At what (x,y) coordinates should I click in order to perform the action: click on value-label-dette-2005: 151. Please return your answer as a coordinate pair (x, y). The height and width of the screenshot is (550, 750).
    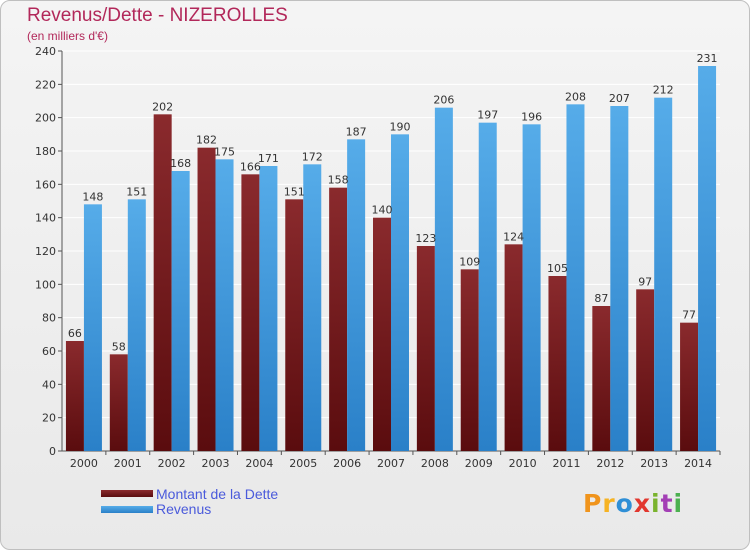
    Looking at the image, I should click on (294, 191).